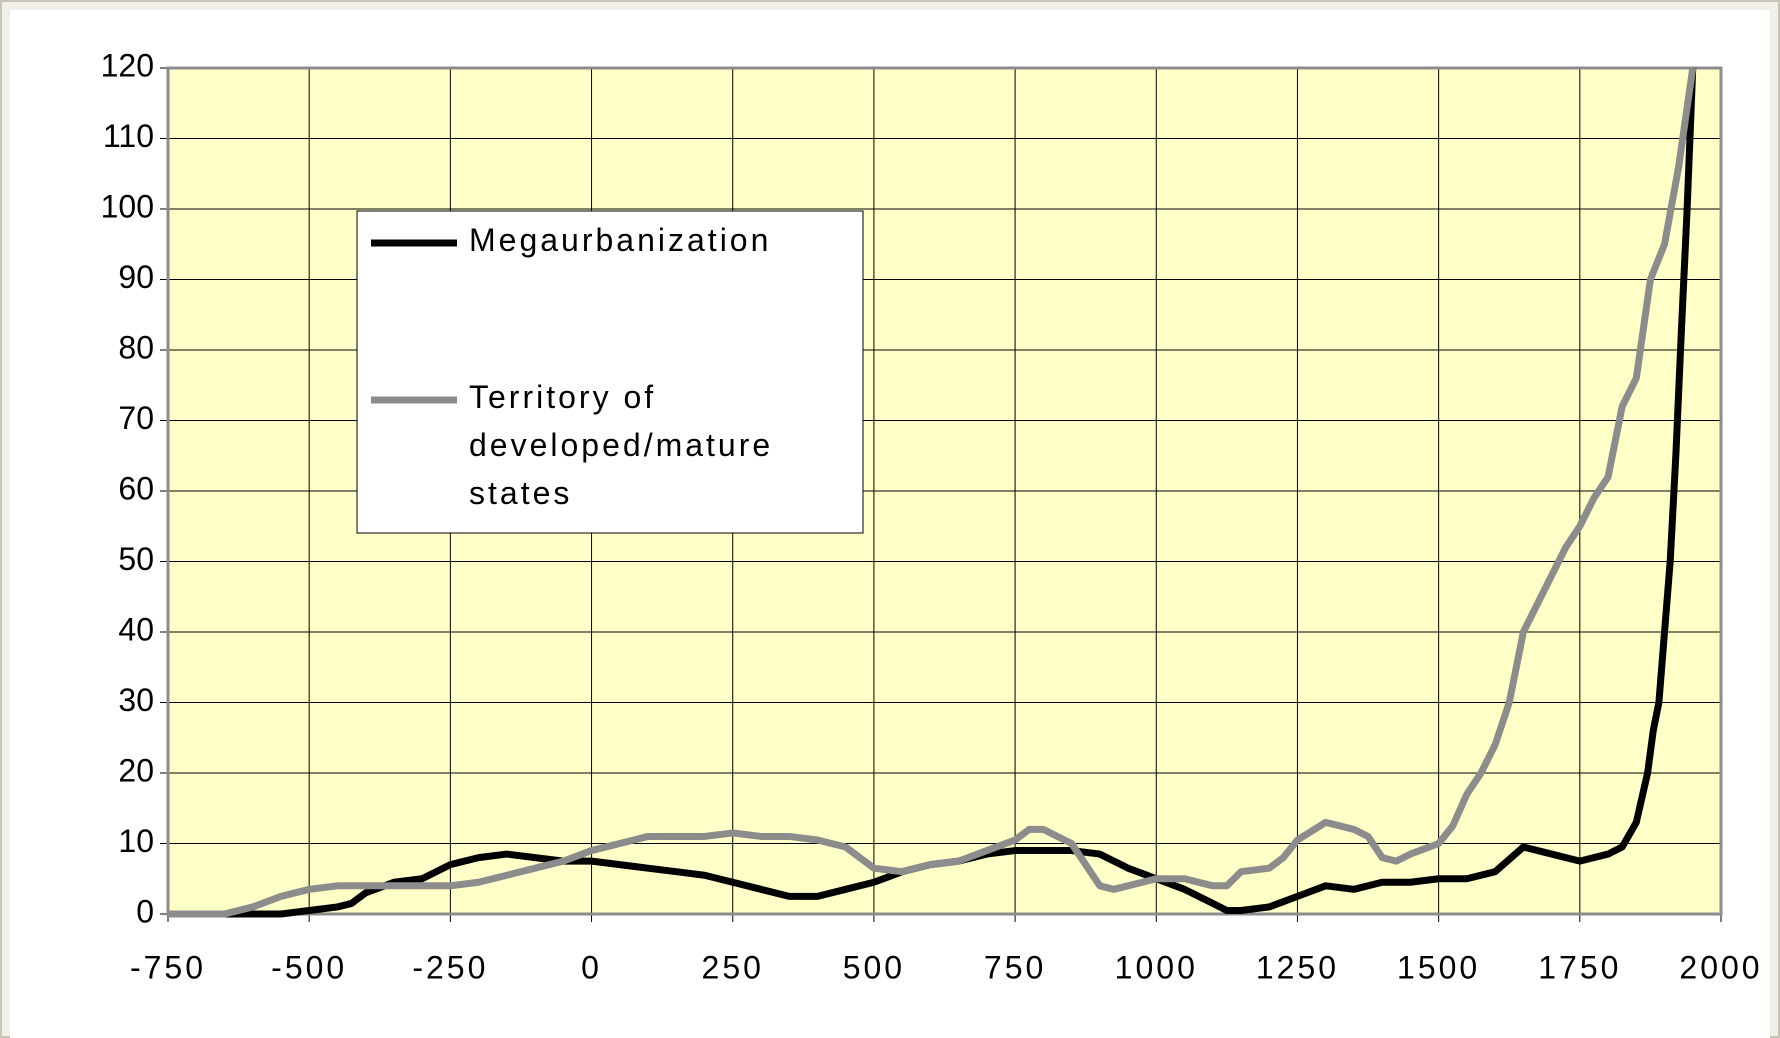 Image resolution: width=1780 pixels, height=1038 pixels. I want to click on y-tick-label: 70, so click(136, 418).